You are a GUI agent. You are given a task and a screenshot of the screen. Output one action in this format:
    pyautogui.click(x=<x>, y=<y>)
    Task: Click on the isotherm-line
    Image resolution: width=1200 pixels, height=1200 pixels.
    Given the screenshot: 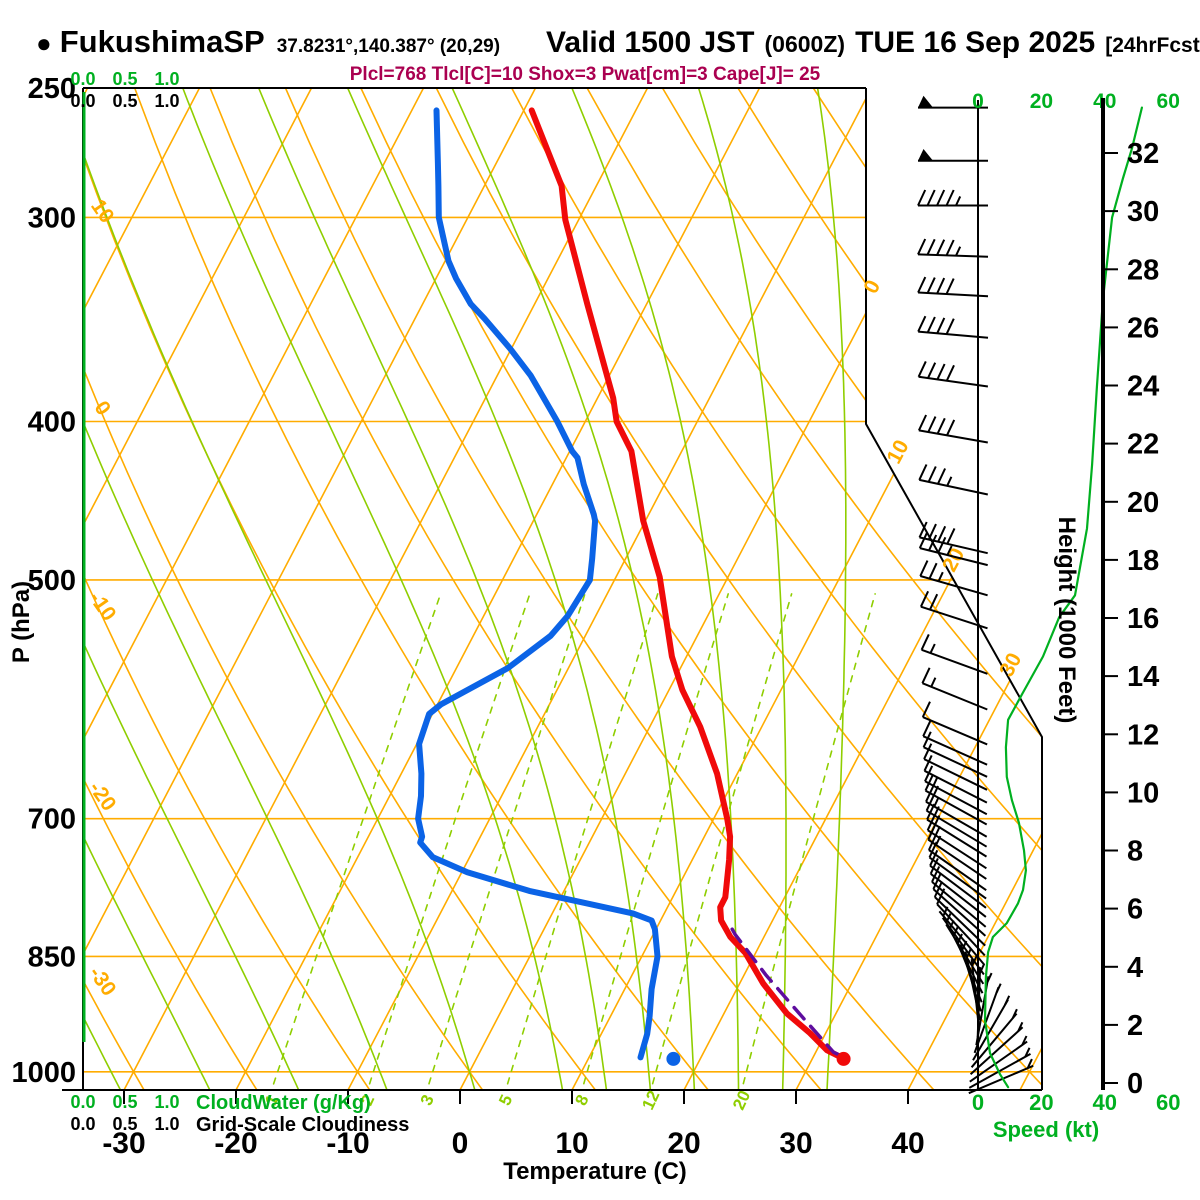 What is the action you would take?
    pyautogui.click(x=974, y=589)
    